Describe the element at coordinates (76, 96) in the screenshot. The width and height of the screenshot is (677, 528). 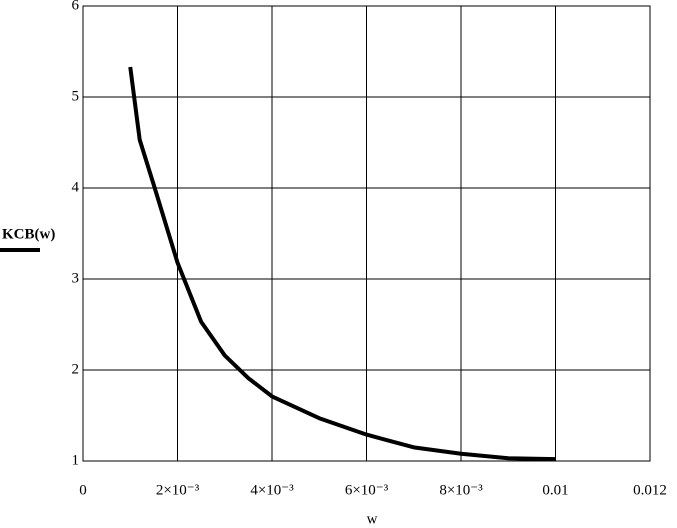
I see `y-tick-label: 5` at that location.